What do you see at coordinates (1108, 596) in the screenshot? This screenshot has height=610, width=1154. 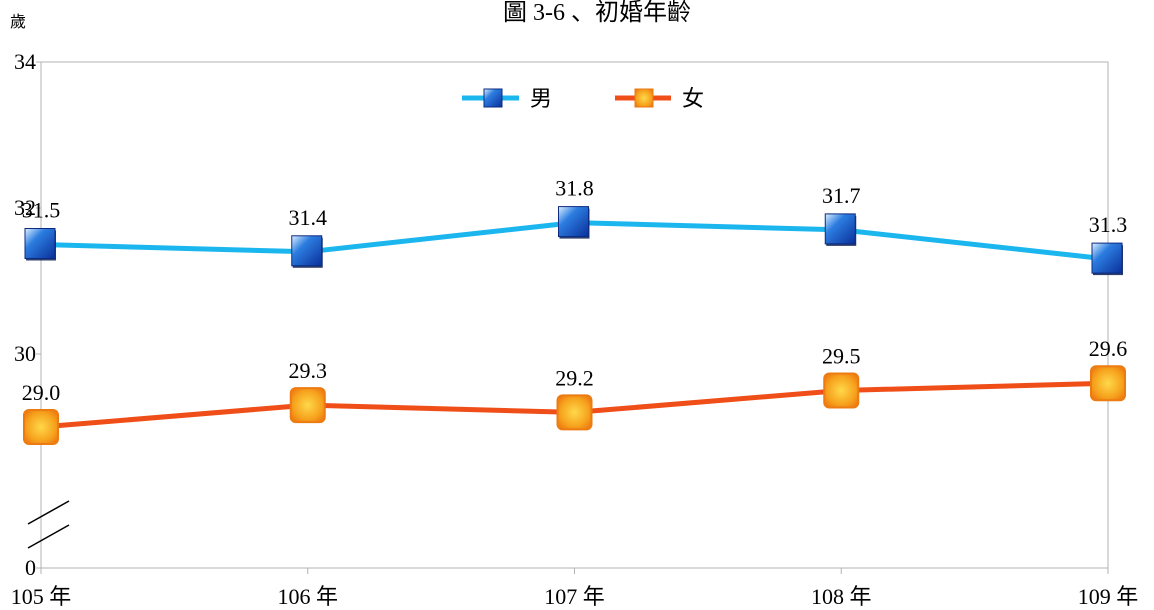 I see `x-tick-label: 109 年` at bounding box center [1108, 596].